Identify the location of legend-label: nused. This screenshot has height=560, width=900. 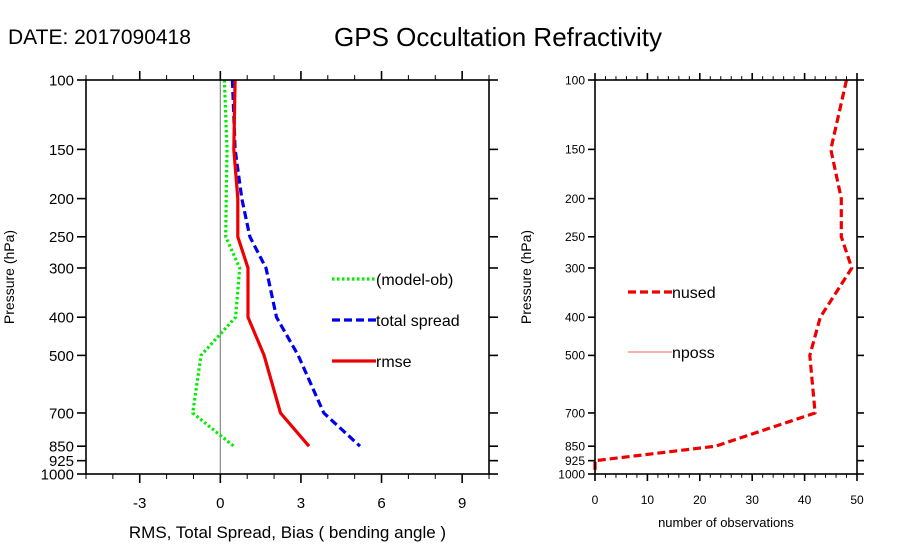
(694, 293).